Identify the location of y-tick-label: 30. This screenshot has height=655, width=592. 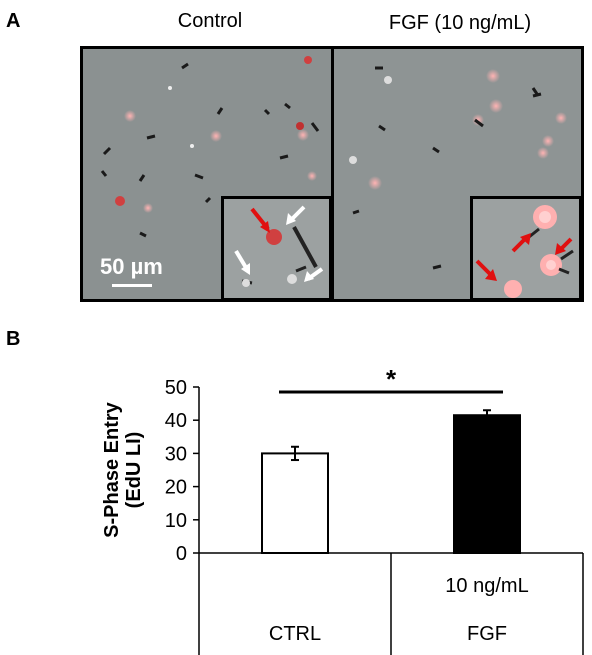
(176, 454).